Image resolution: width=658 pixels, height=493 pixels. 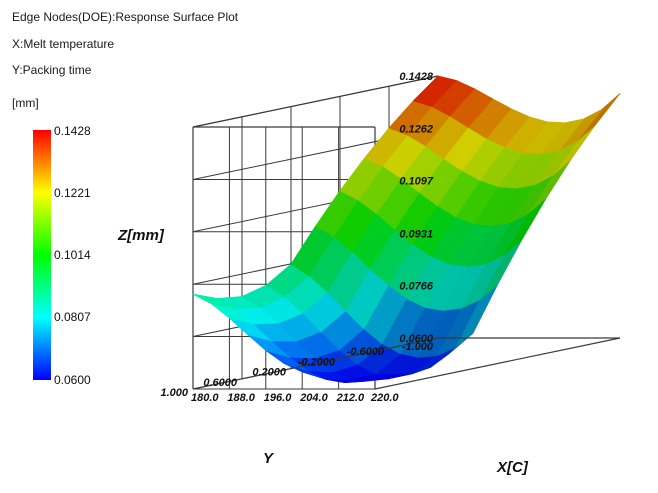 What do you see at coordinates (418, 347) in the screenshot?
I see `y-tick-label: -1.000` at bounding box center [418, 347].